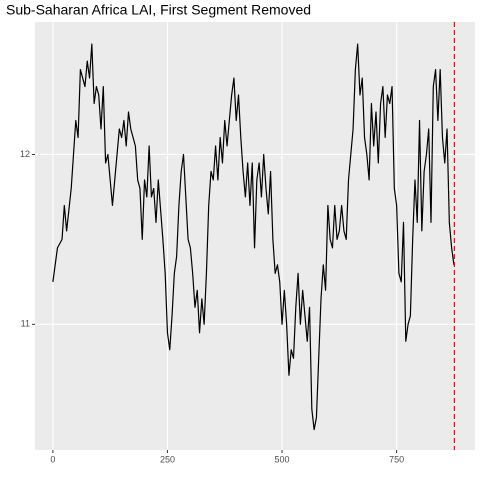  Describe the element at coordinates (25, 154) in the screenshot. I see `y-tick-label: 12` at that location.